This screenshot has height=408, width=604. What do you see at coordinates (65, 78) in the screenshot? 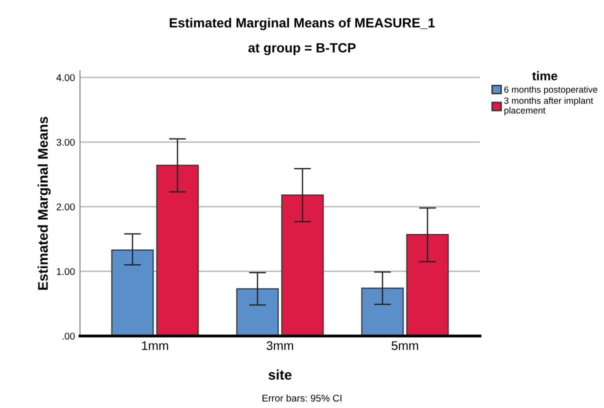
I see `y-tick-label: 4.00` at bounding box center [65, 78].